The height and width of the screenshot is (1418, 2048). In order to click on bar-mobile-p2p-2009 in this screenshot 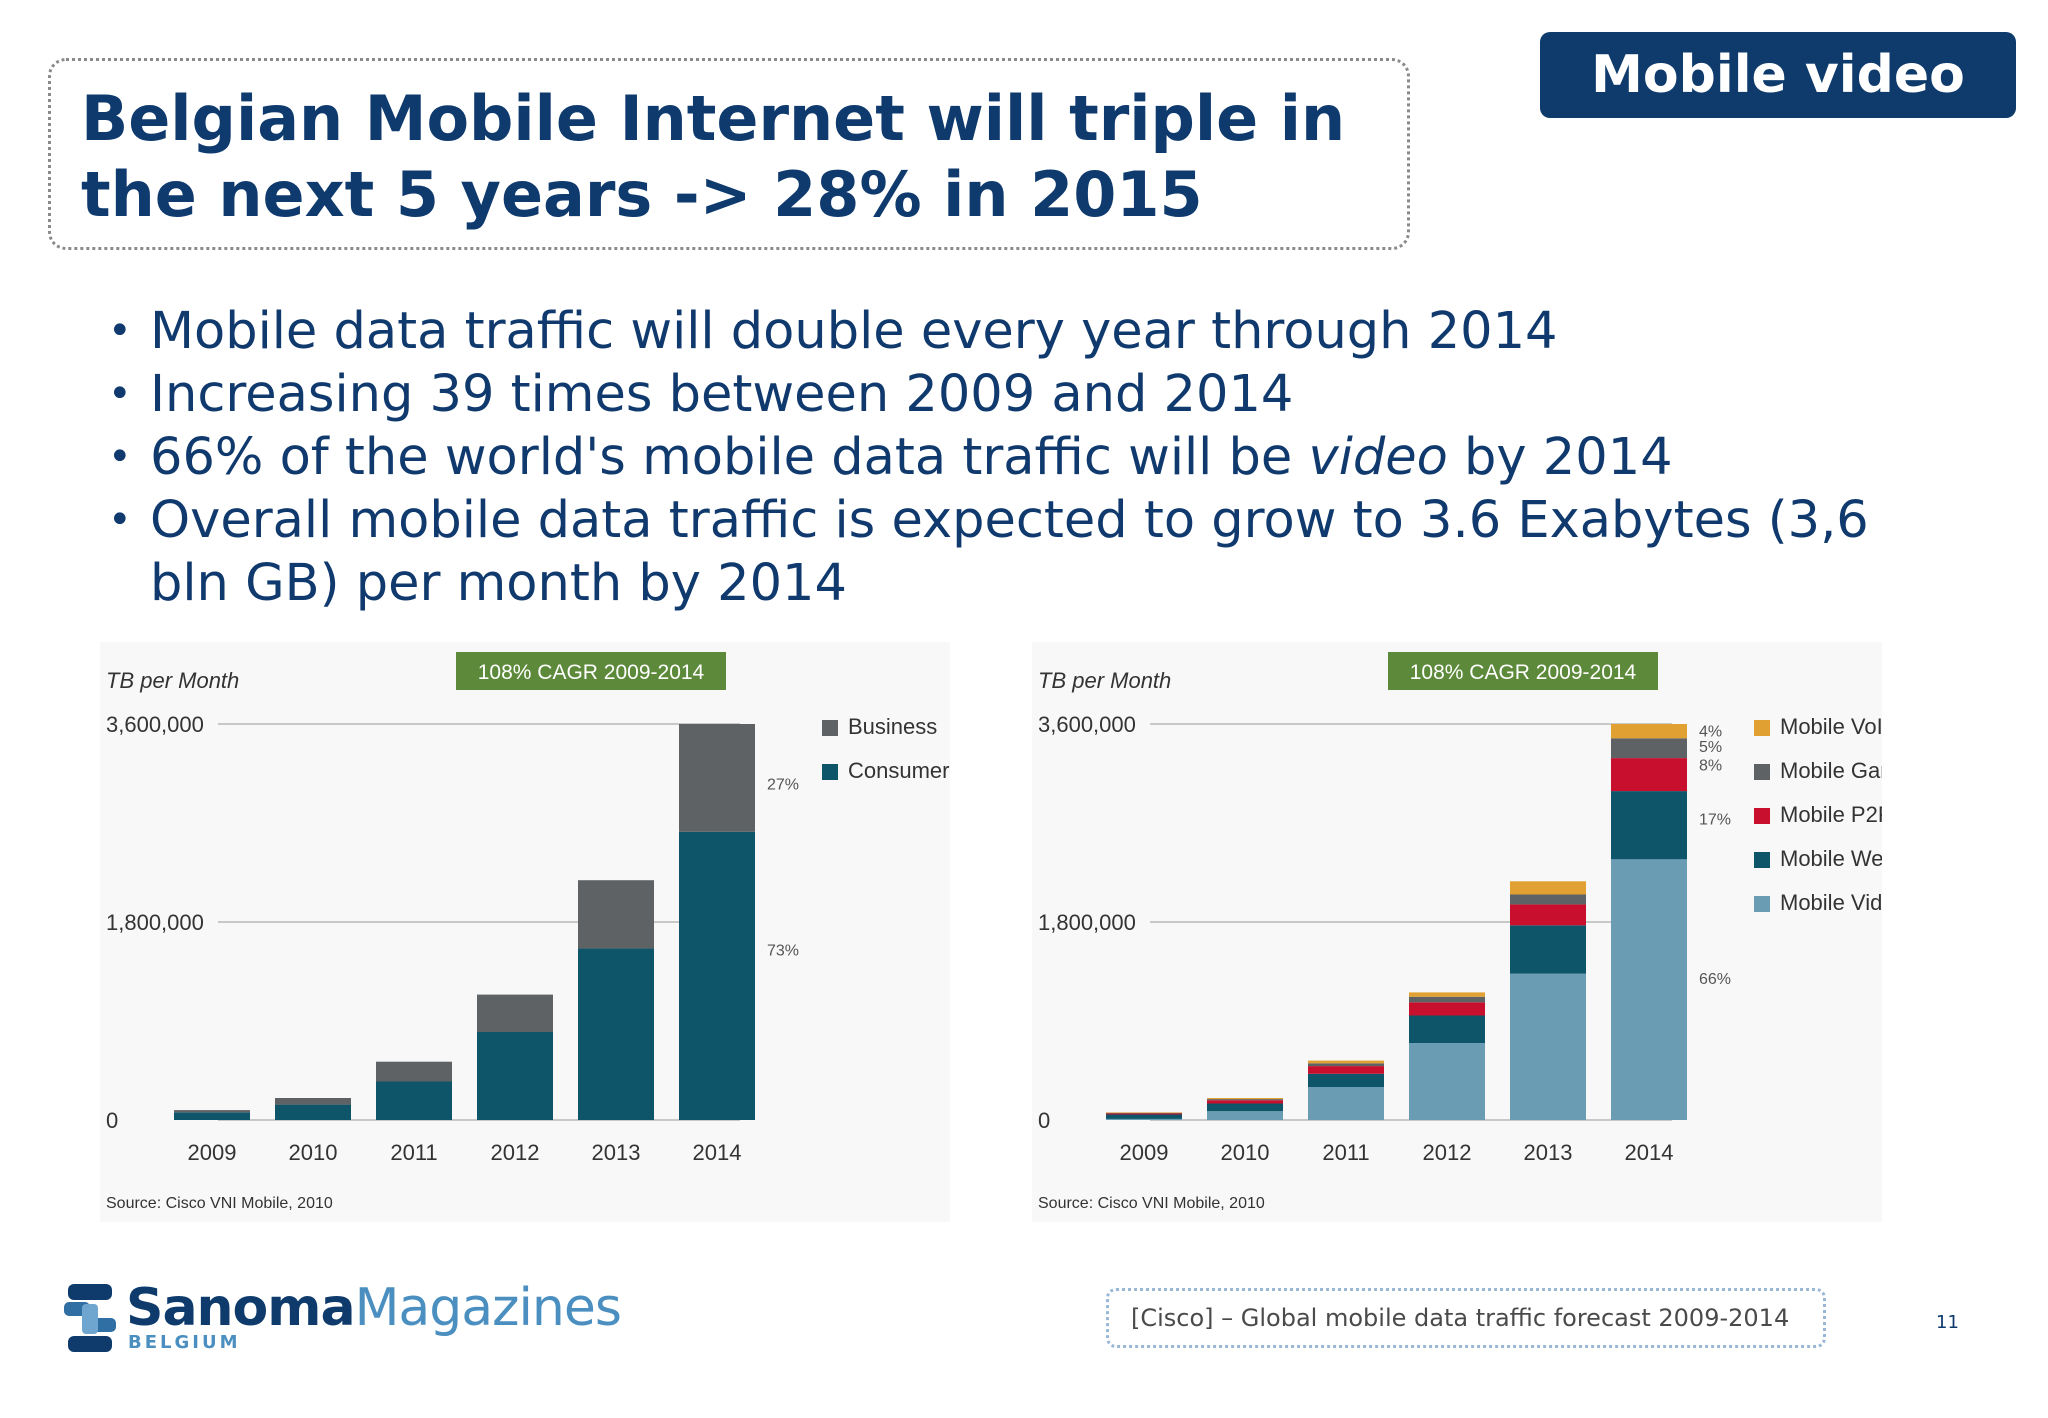, I will do `click(1144, 1114)`.